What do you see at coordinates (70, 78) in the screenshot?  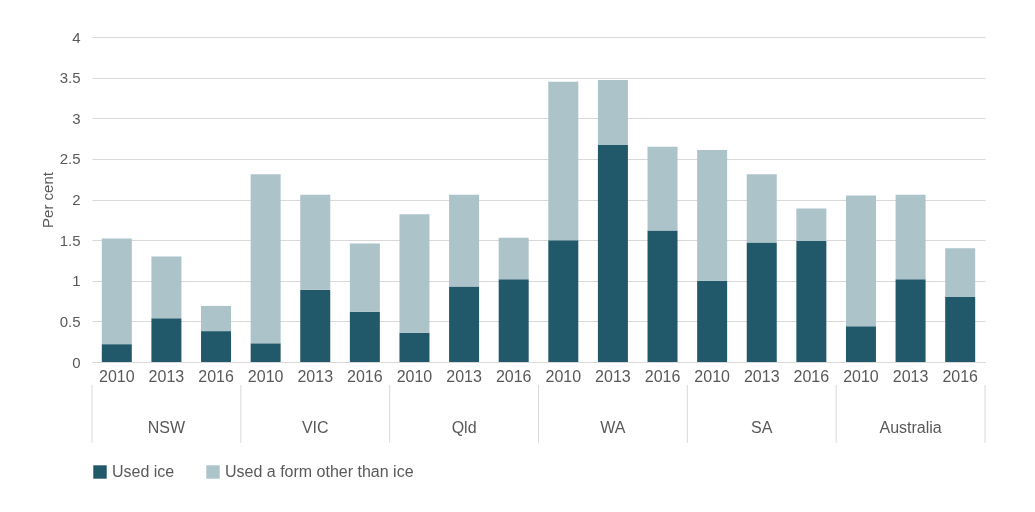 I see `y-tick-label: 3.5` at bounding box center [70, 78].